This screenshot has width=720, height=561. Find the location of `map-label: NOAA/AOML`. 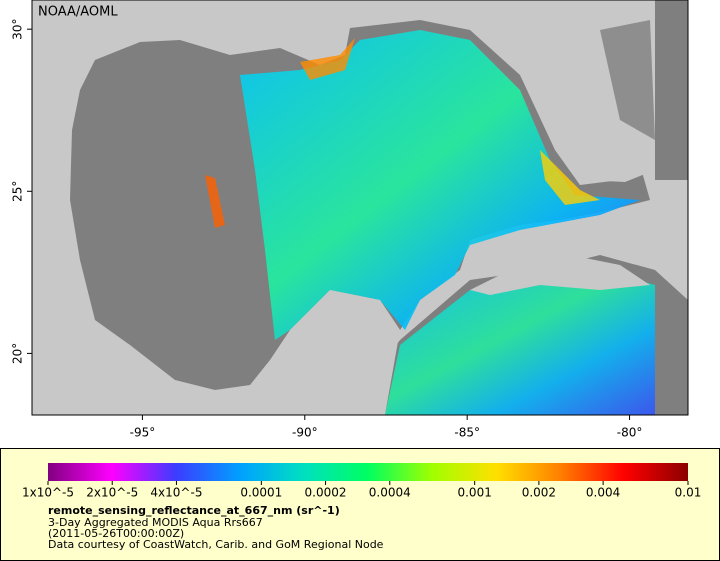

map-label: NOAA/AOML is located at coordinates (78, 12).